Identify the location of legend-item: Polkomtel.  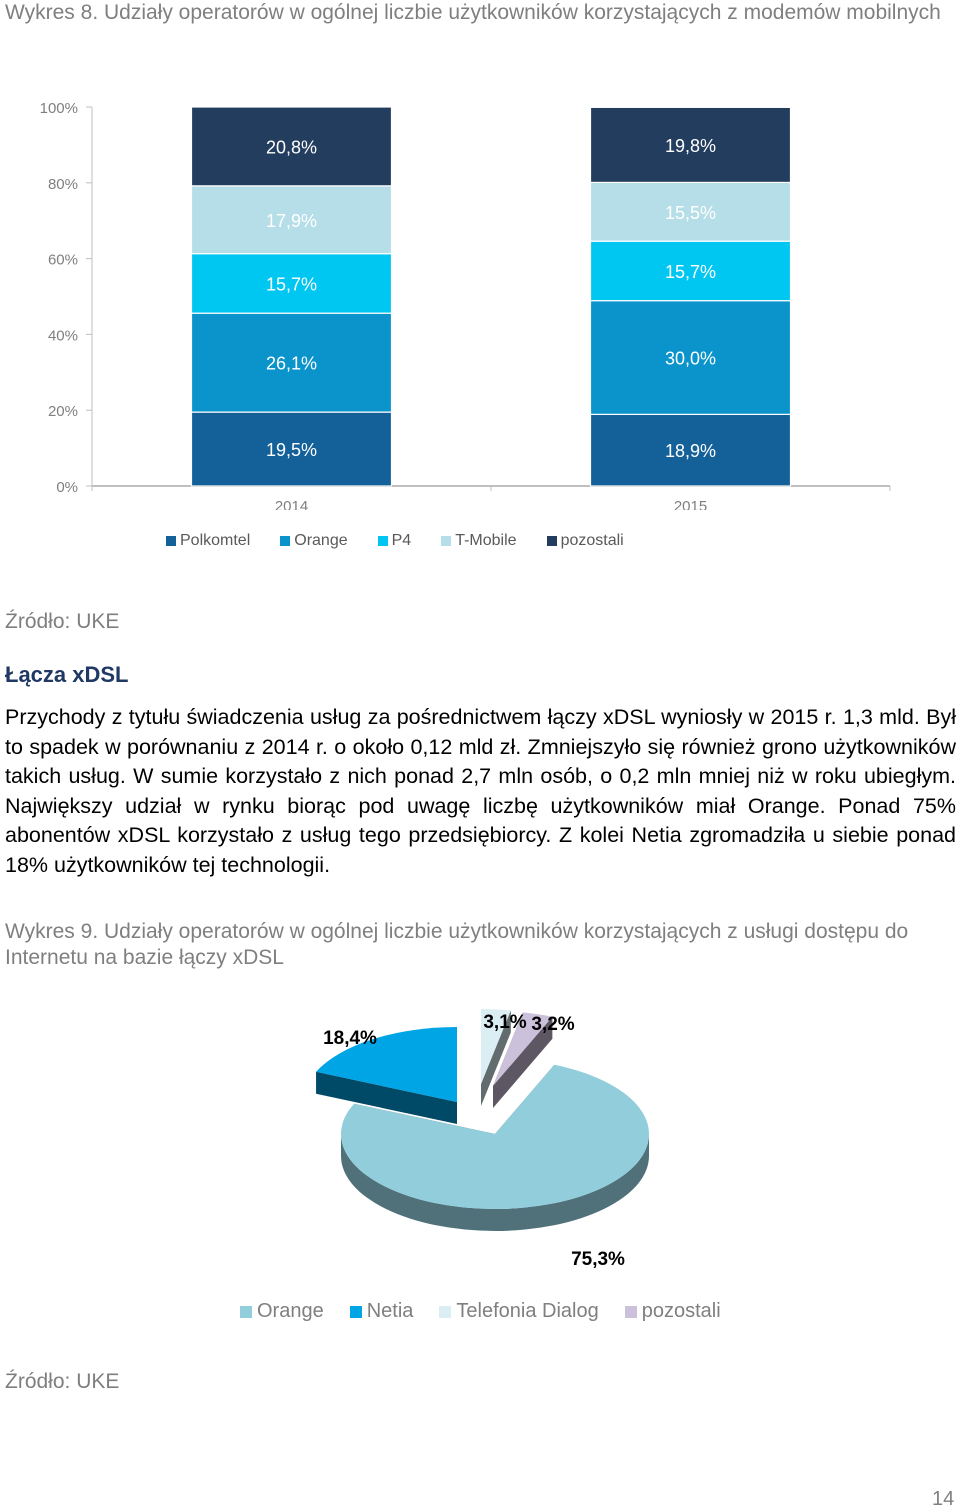
(208, 541).